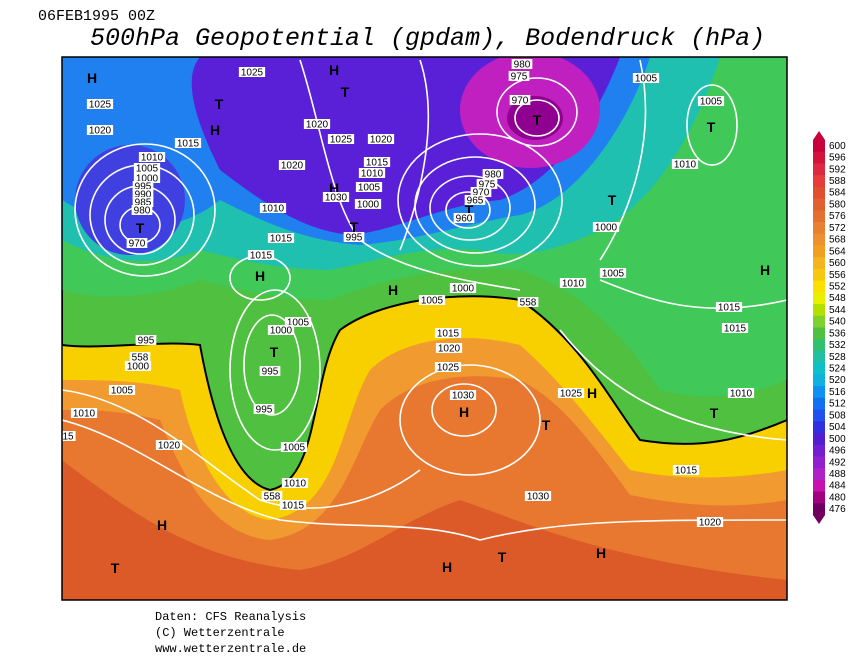 The image size is (850, 657). Describe the element at coordinates (837, 497) in the screenshot. I see `colorbar-label: 480` at that location.